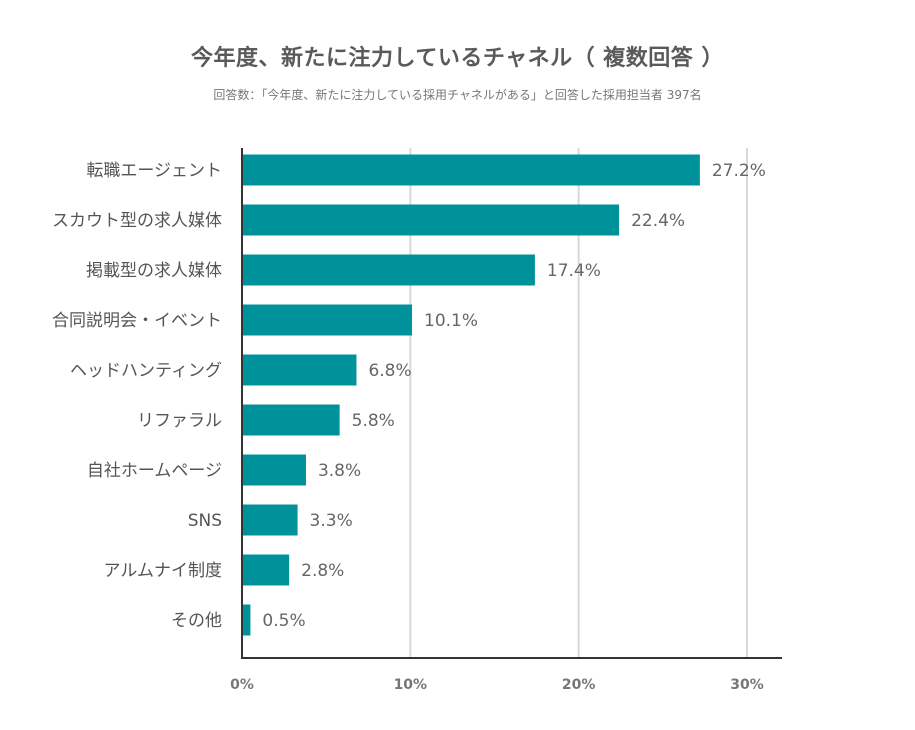  I want to click on category-label: 自社ホームページ, so click(154, 471).